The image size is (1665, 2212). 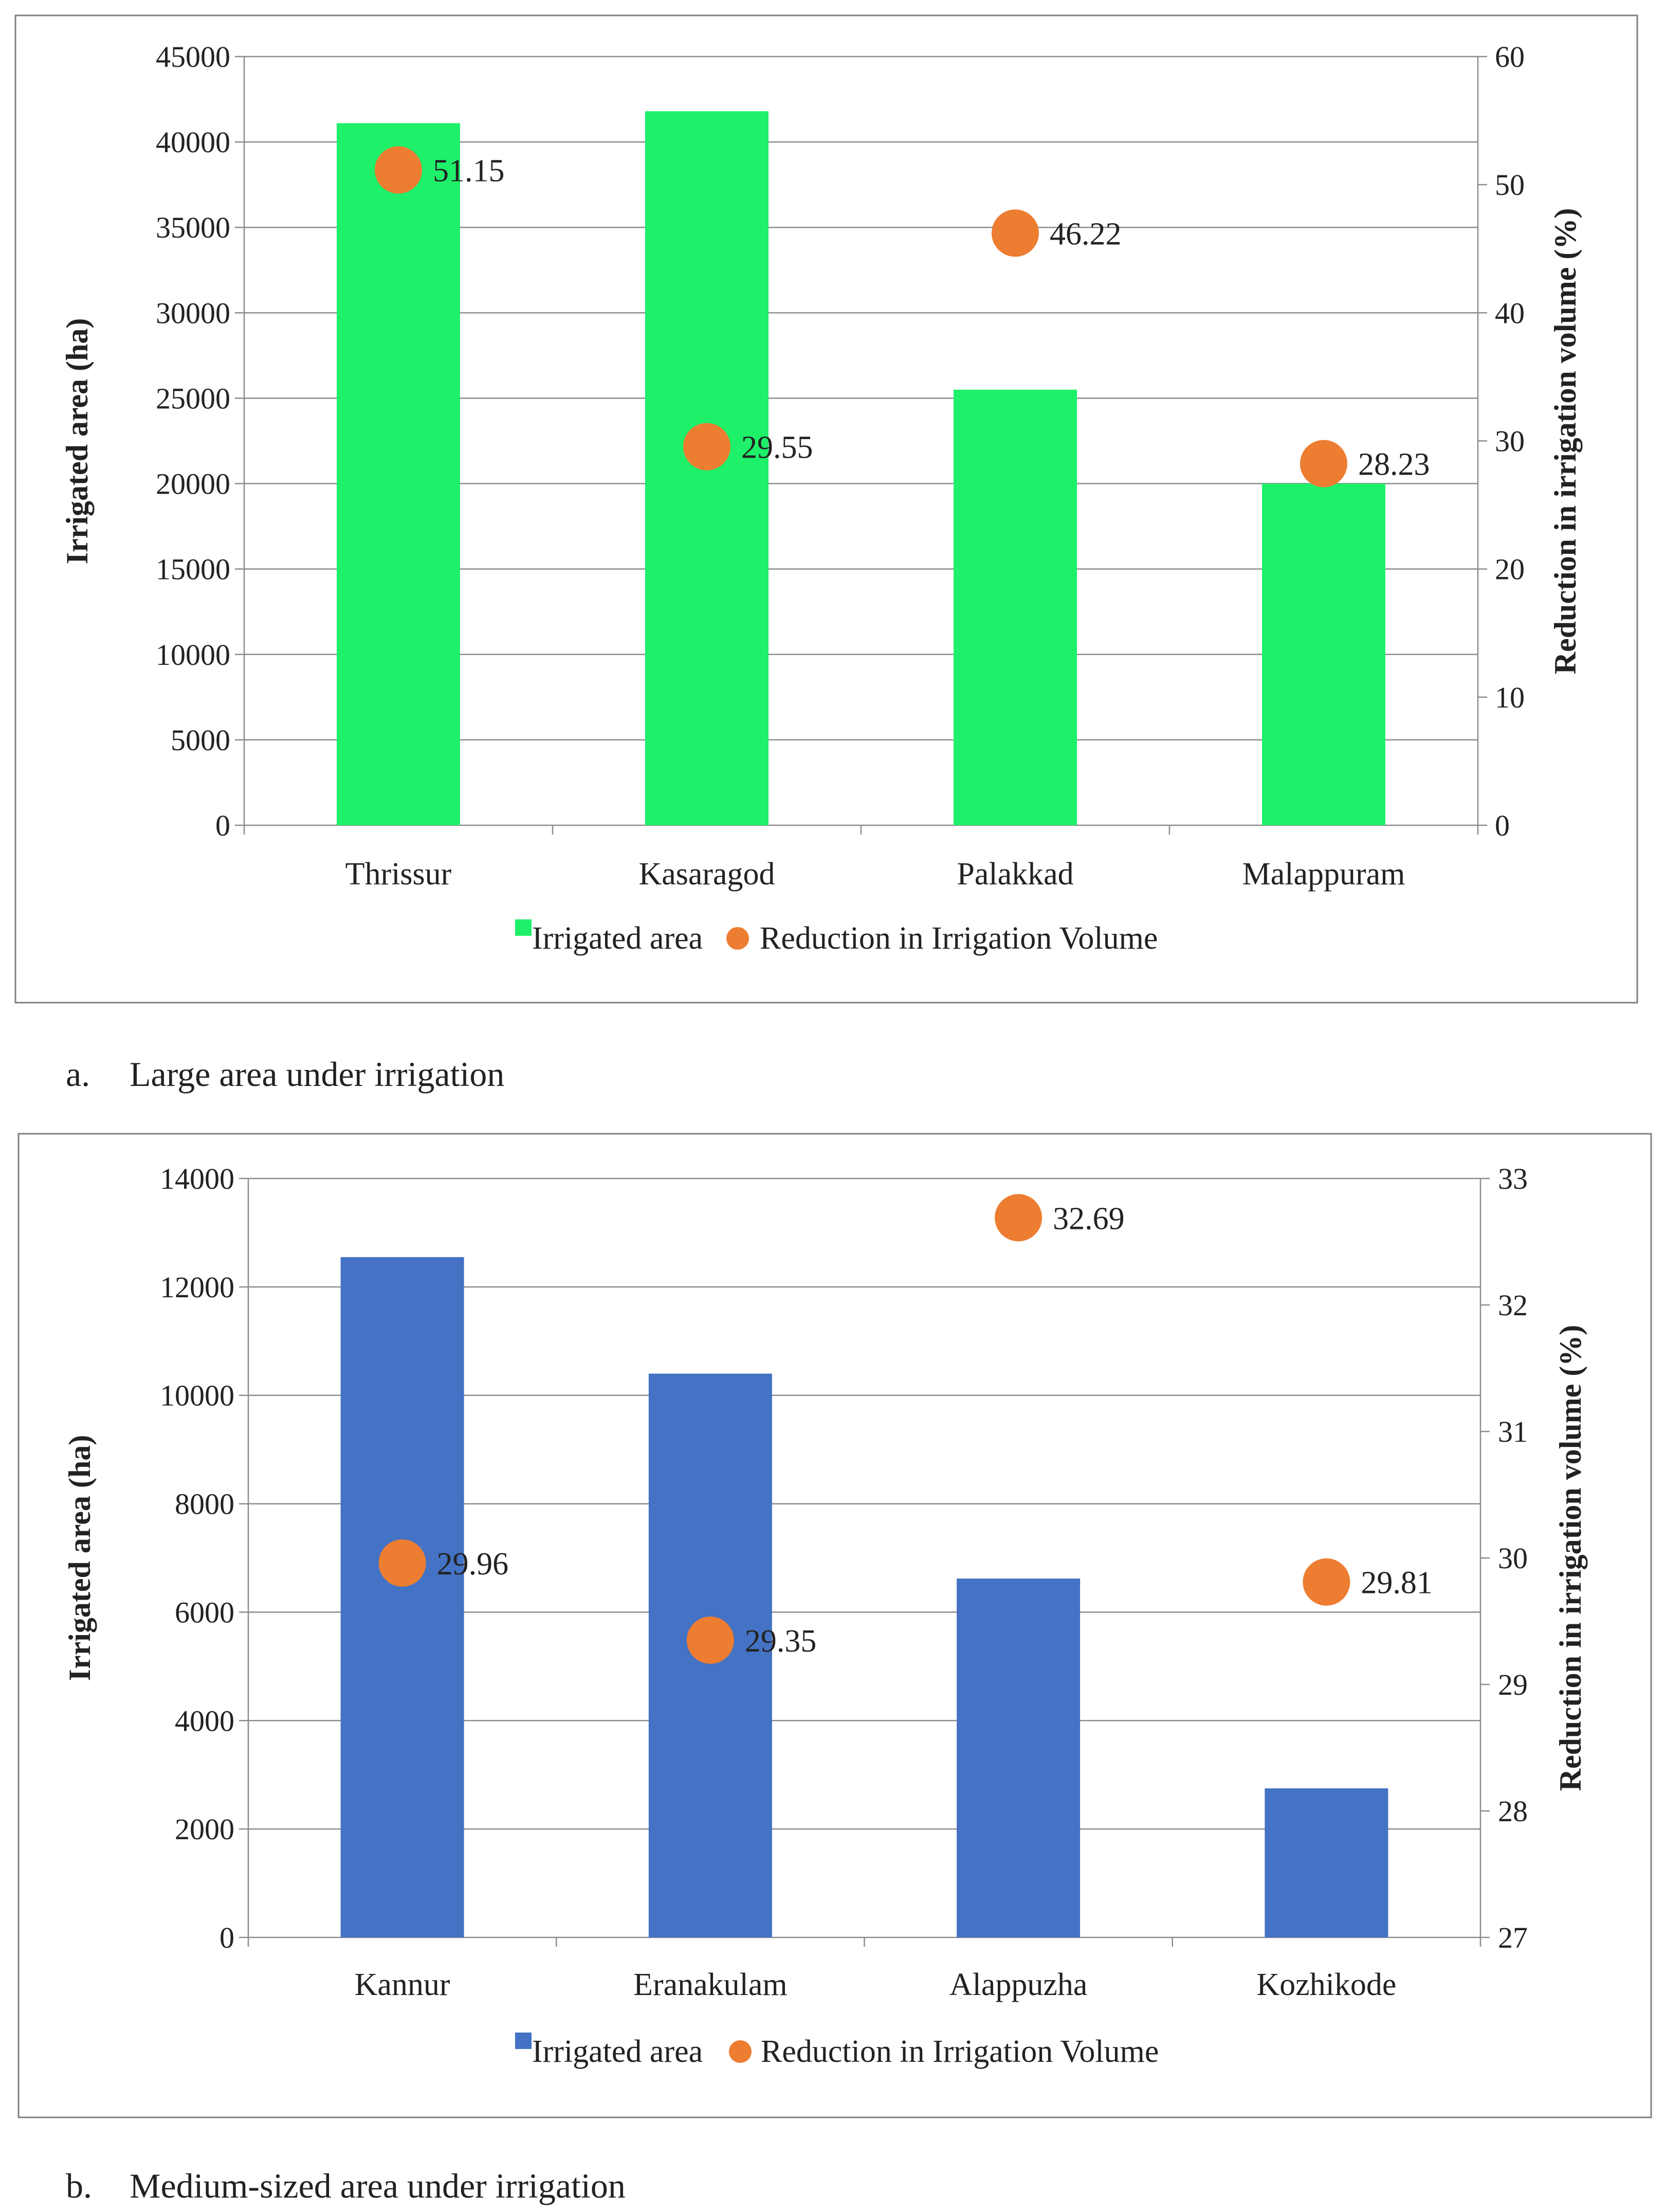 What do you see at coordinates (197, 1178) in the screenshot?
I see `y-tick-label: 14000` at bounding box center [197, 1178].